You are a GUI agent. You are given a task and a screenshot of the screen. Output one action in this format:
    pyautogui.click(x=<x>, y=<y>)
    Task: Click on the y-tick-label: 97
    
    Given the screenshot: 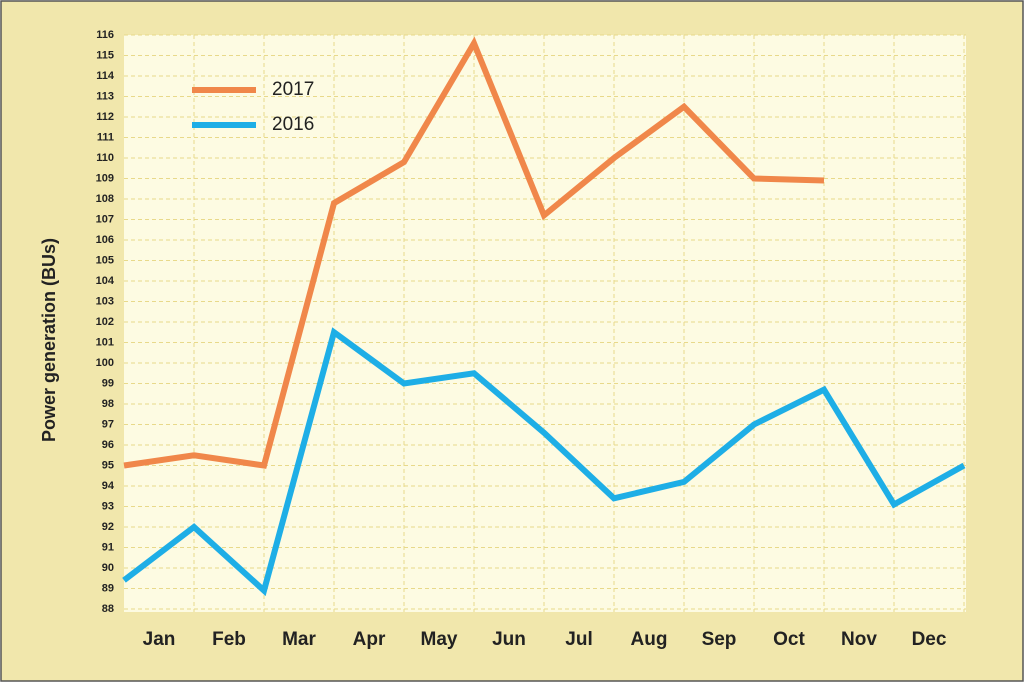 What is the action you would take?
    pyautogui.click(x=108, y=424)
    